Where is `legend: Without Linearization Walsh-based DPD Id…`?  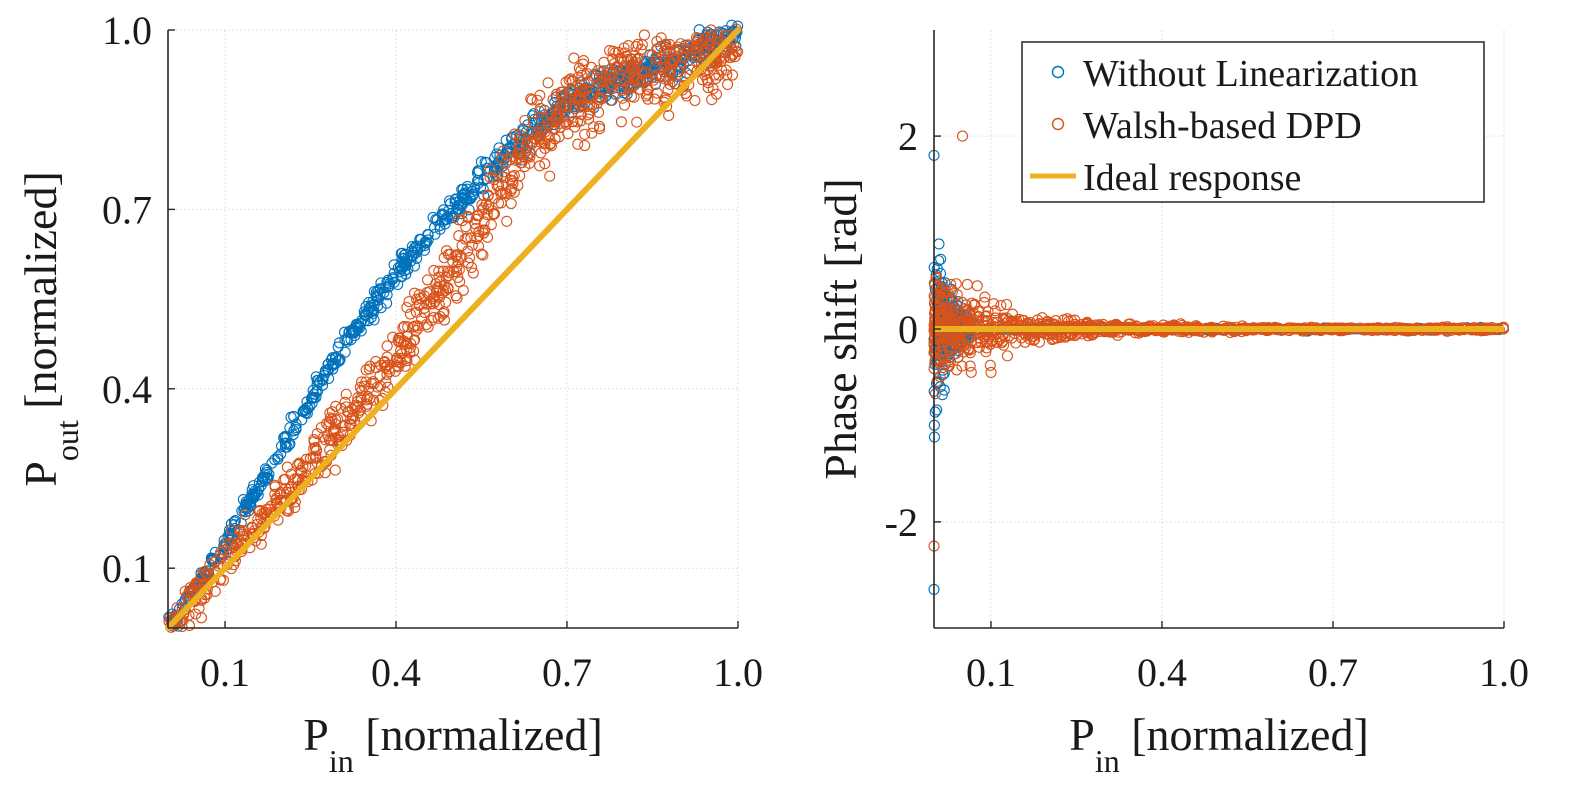
legend: Without Linearization Walsh-based DPD Id… is located at coordinates (1253, 122).